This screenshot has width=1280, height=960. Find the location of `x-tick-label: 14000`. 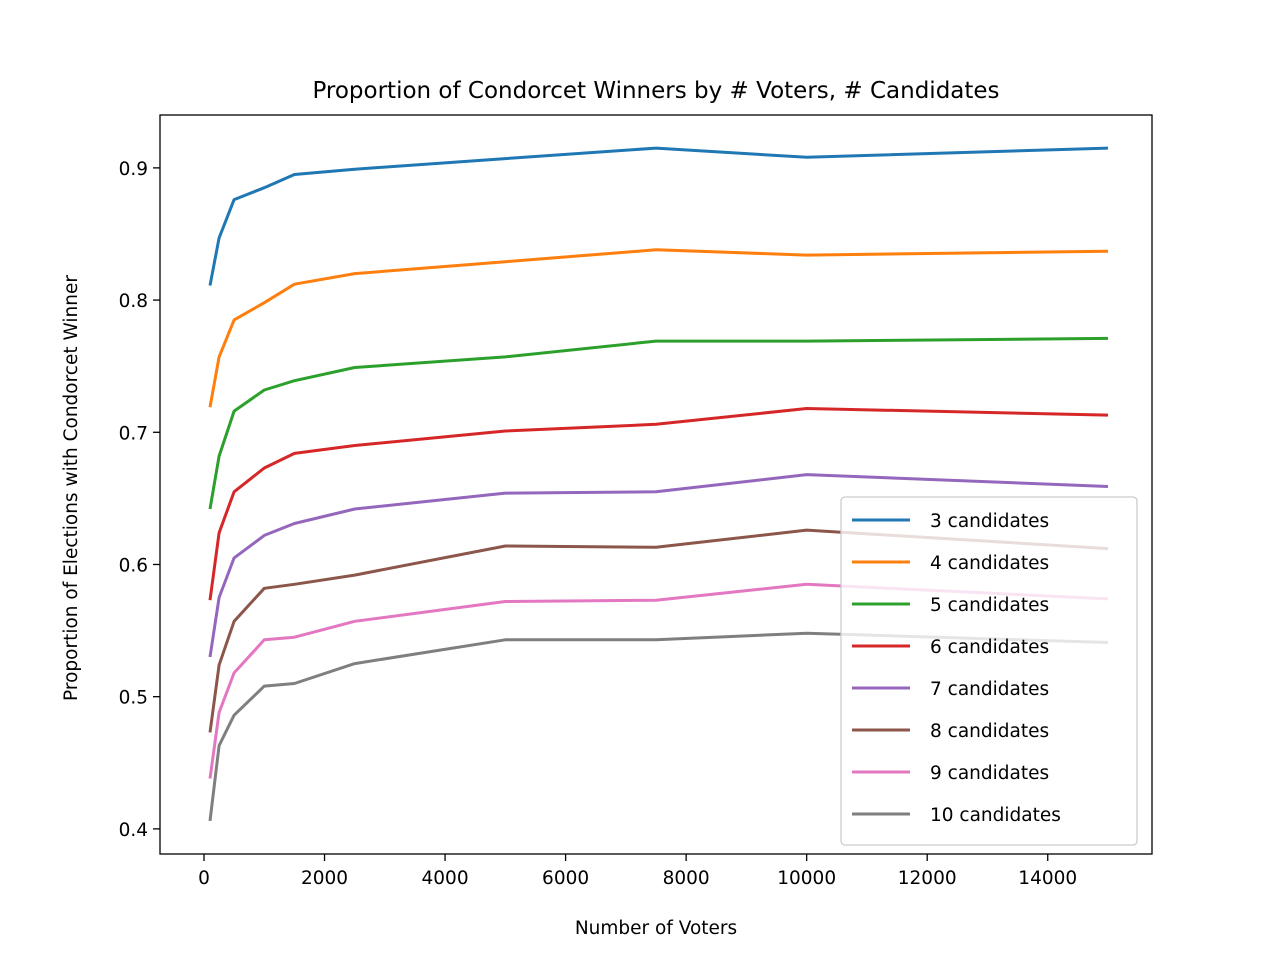

x-tick-label: 14000 is located at coordinates (1047, 878).